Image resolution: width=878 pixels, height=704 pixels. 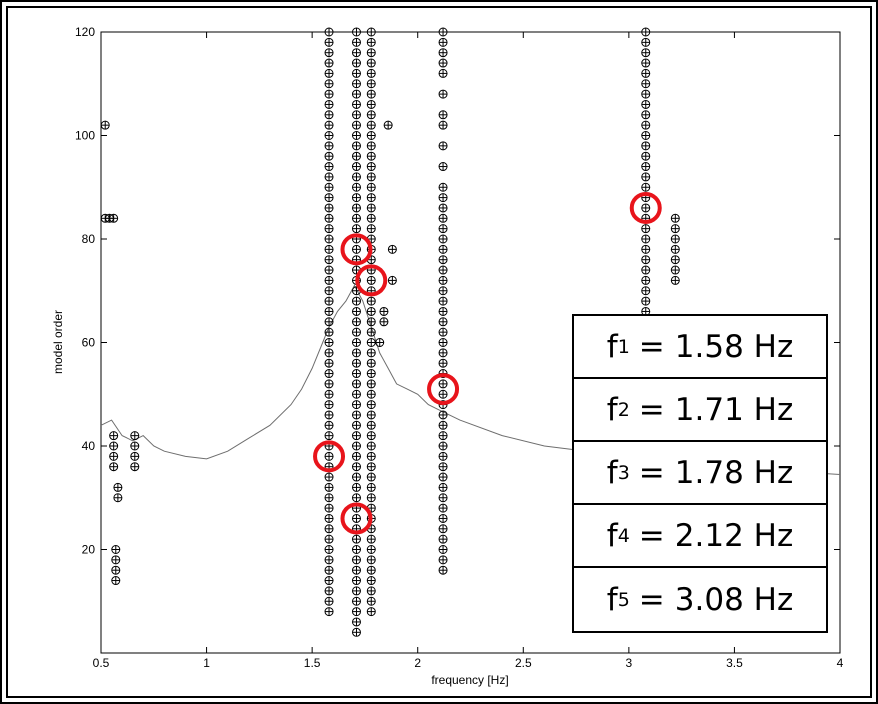 What do you see at coordinates (101, 663) in the screenshot?
I see `x-tick-label: 0.5` at bounding box center [101, 663].